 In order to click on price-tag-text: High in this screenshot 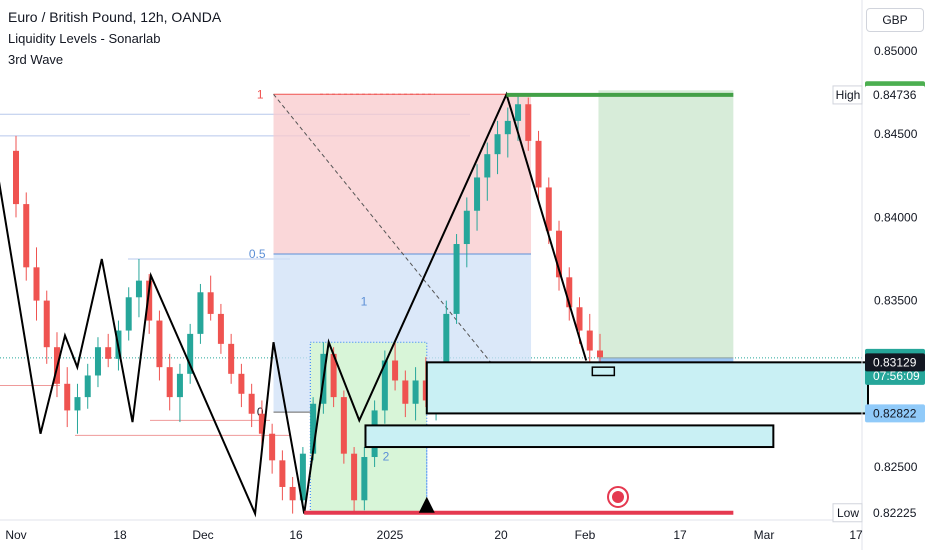, I will do `click(848, 95)`.